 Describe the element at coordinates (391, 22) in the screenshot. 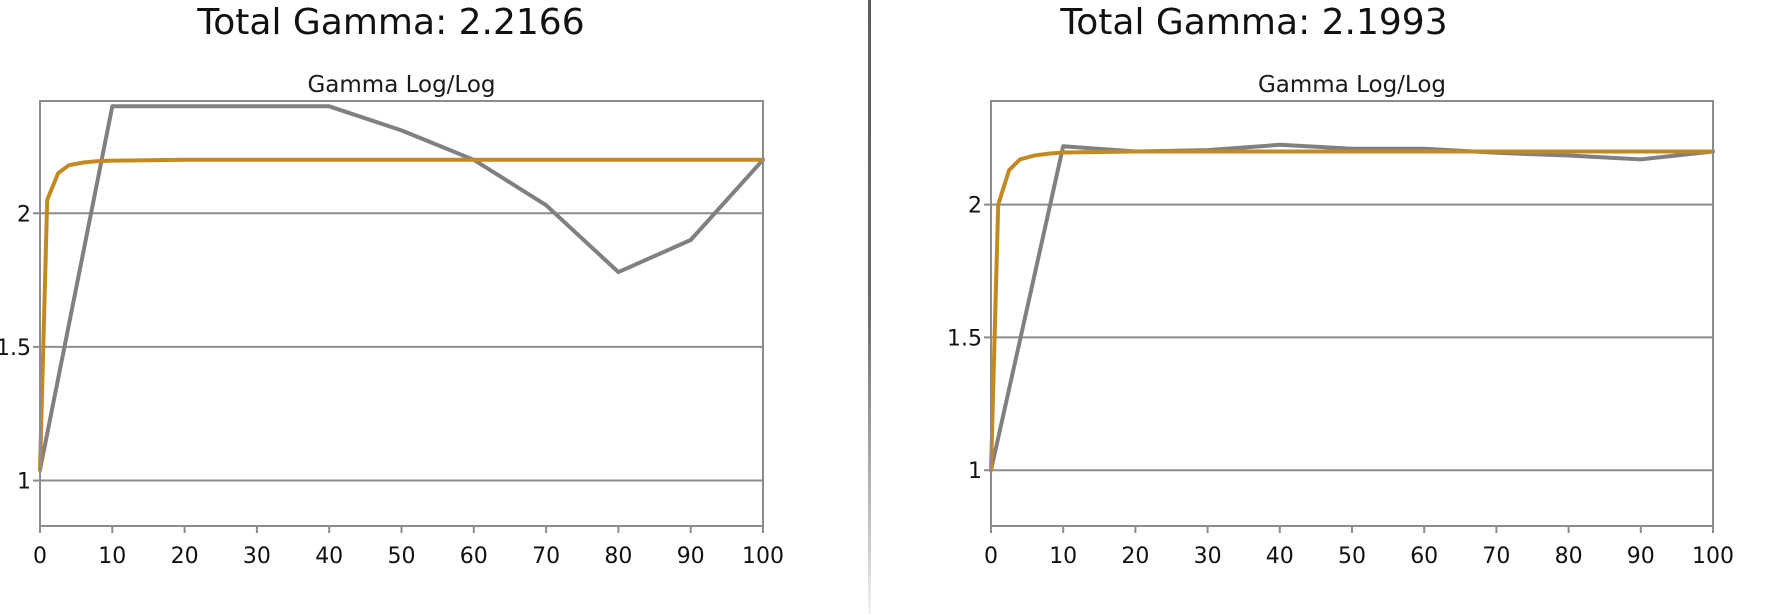

I see `total-gamma-heading: Total Gamma: 2.2166` at that location.